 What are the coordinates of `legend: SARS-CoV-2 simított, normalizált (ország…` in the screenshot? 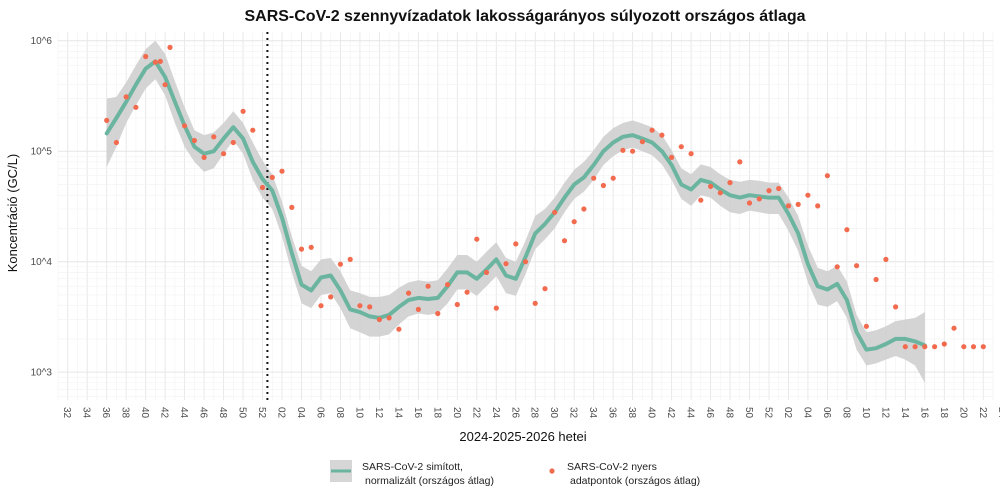 It's located at (515, 473).